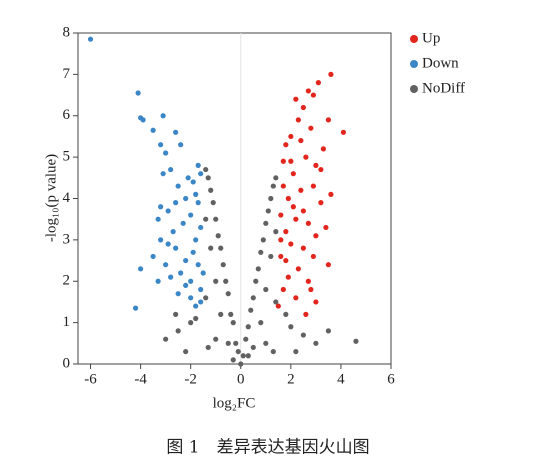 The image size is (536, 467). What do you see at coordinates (67, 322) in the screenshot?
I see `y-tick-label: 1` at bounding box center [67, 322].